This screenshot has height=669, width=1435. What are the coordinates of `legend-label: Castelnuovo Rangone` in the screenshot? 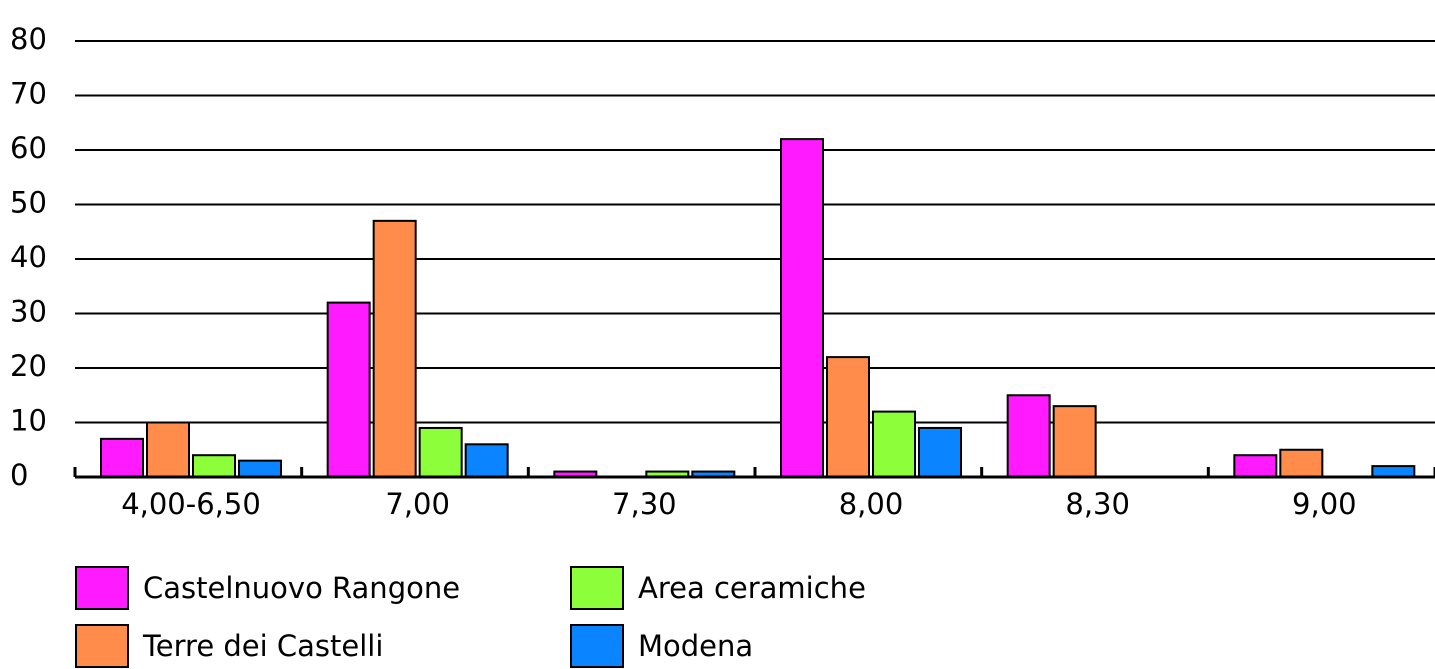 It's located at (302, 588).